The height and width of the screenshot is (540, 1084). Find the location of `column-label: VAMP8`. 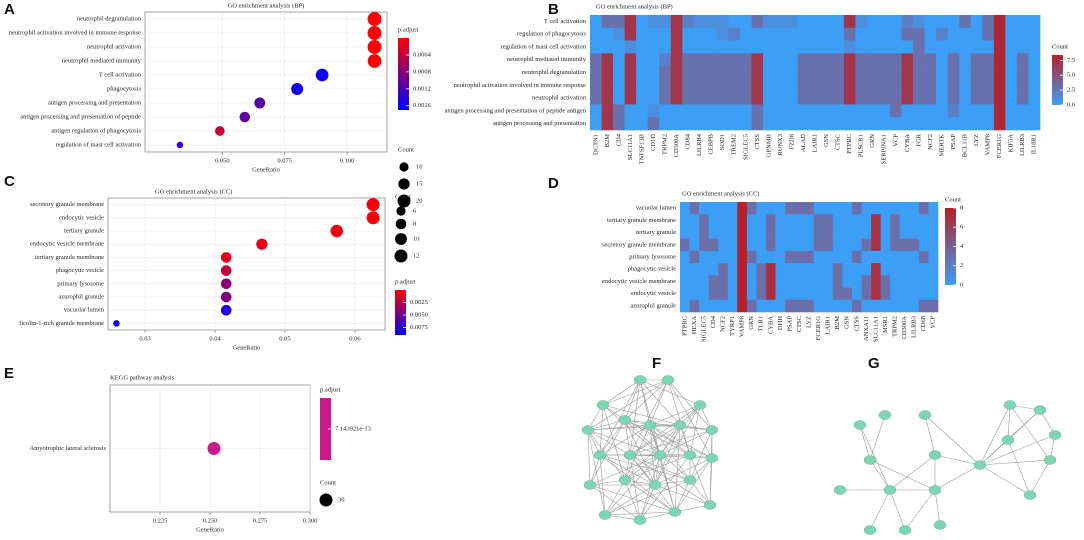

column-label: VAMP8 is located at coordinates (742, 326).